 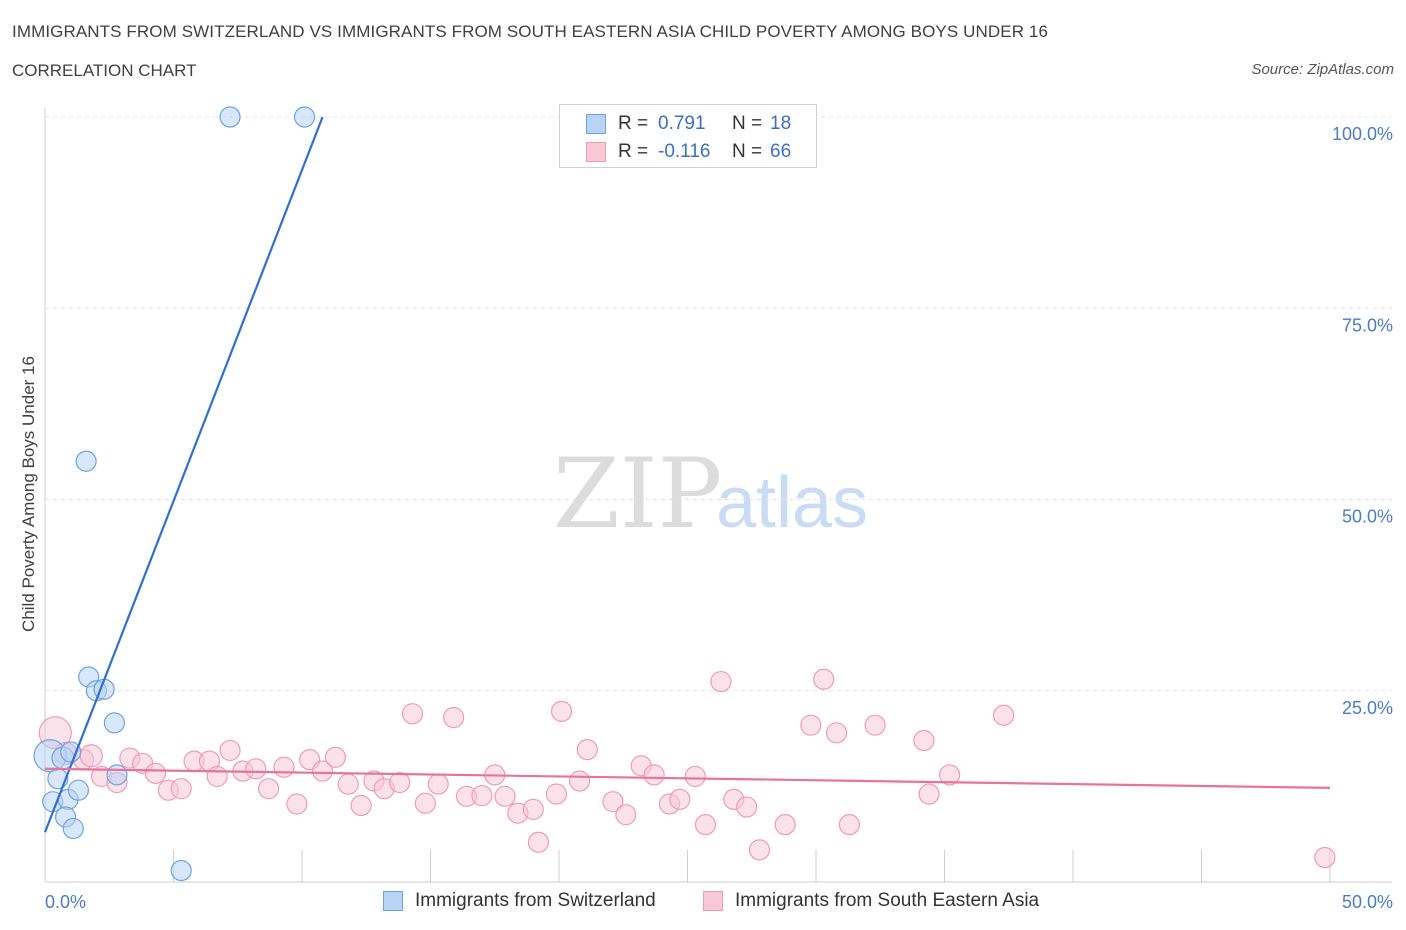 I want to click on x-tick-label-max: 50.0%, so click(x=1367, y=902).